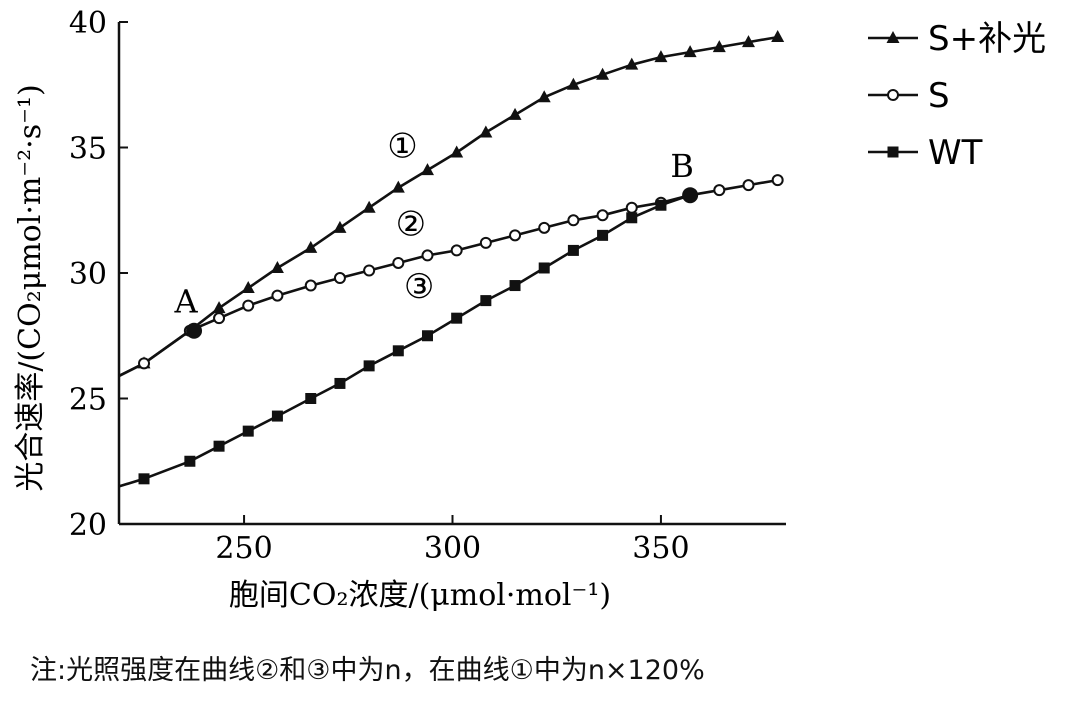 This screenshot has width=1080, height=706. I want to click on legend-label: WT, so click(955, 153).